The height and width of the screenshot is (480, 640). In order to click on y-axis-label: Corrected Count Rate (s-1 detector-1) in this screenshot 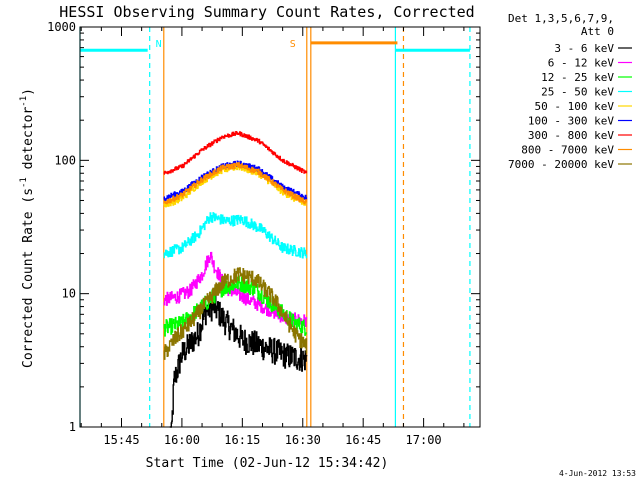, I will do `click(27, 228)`.